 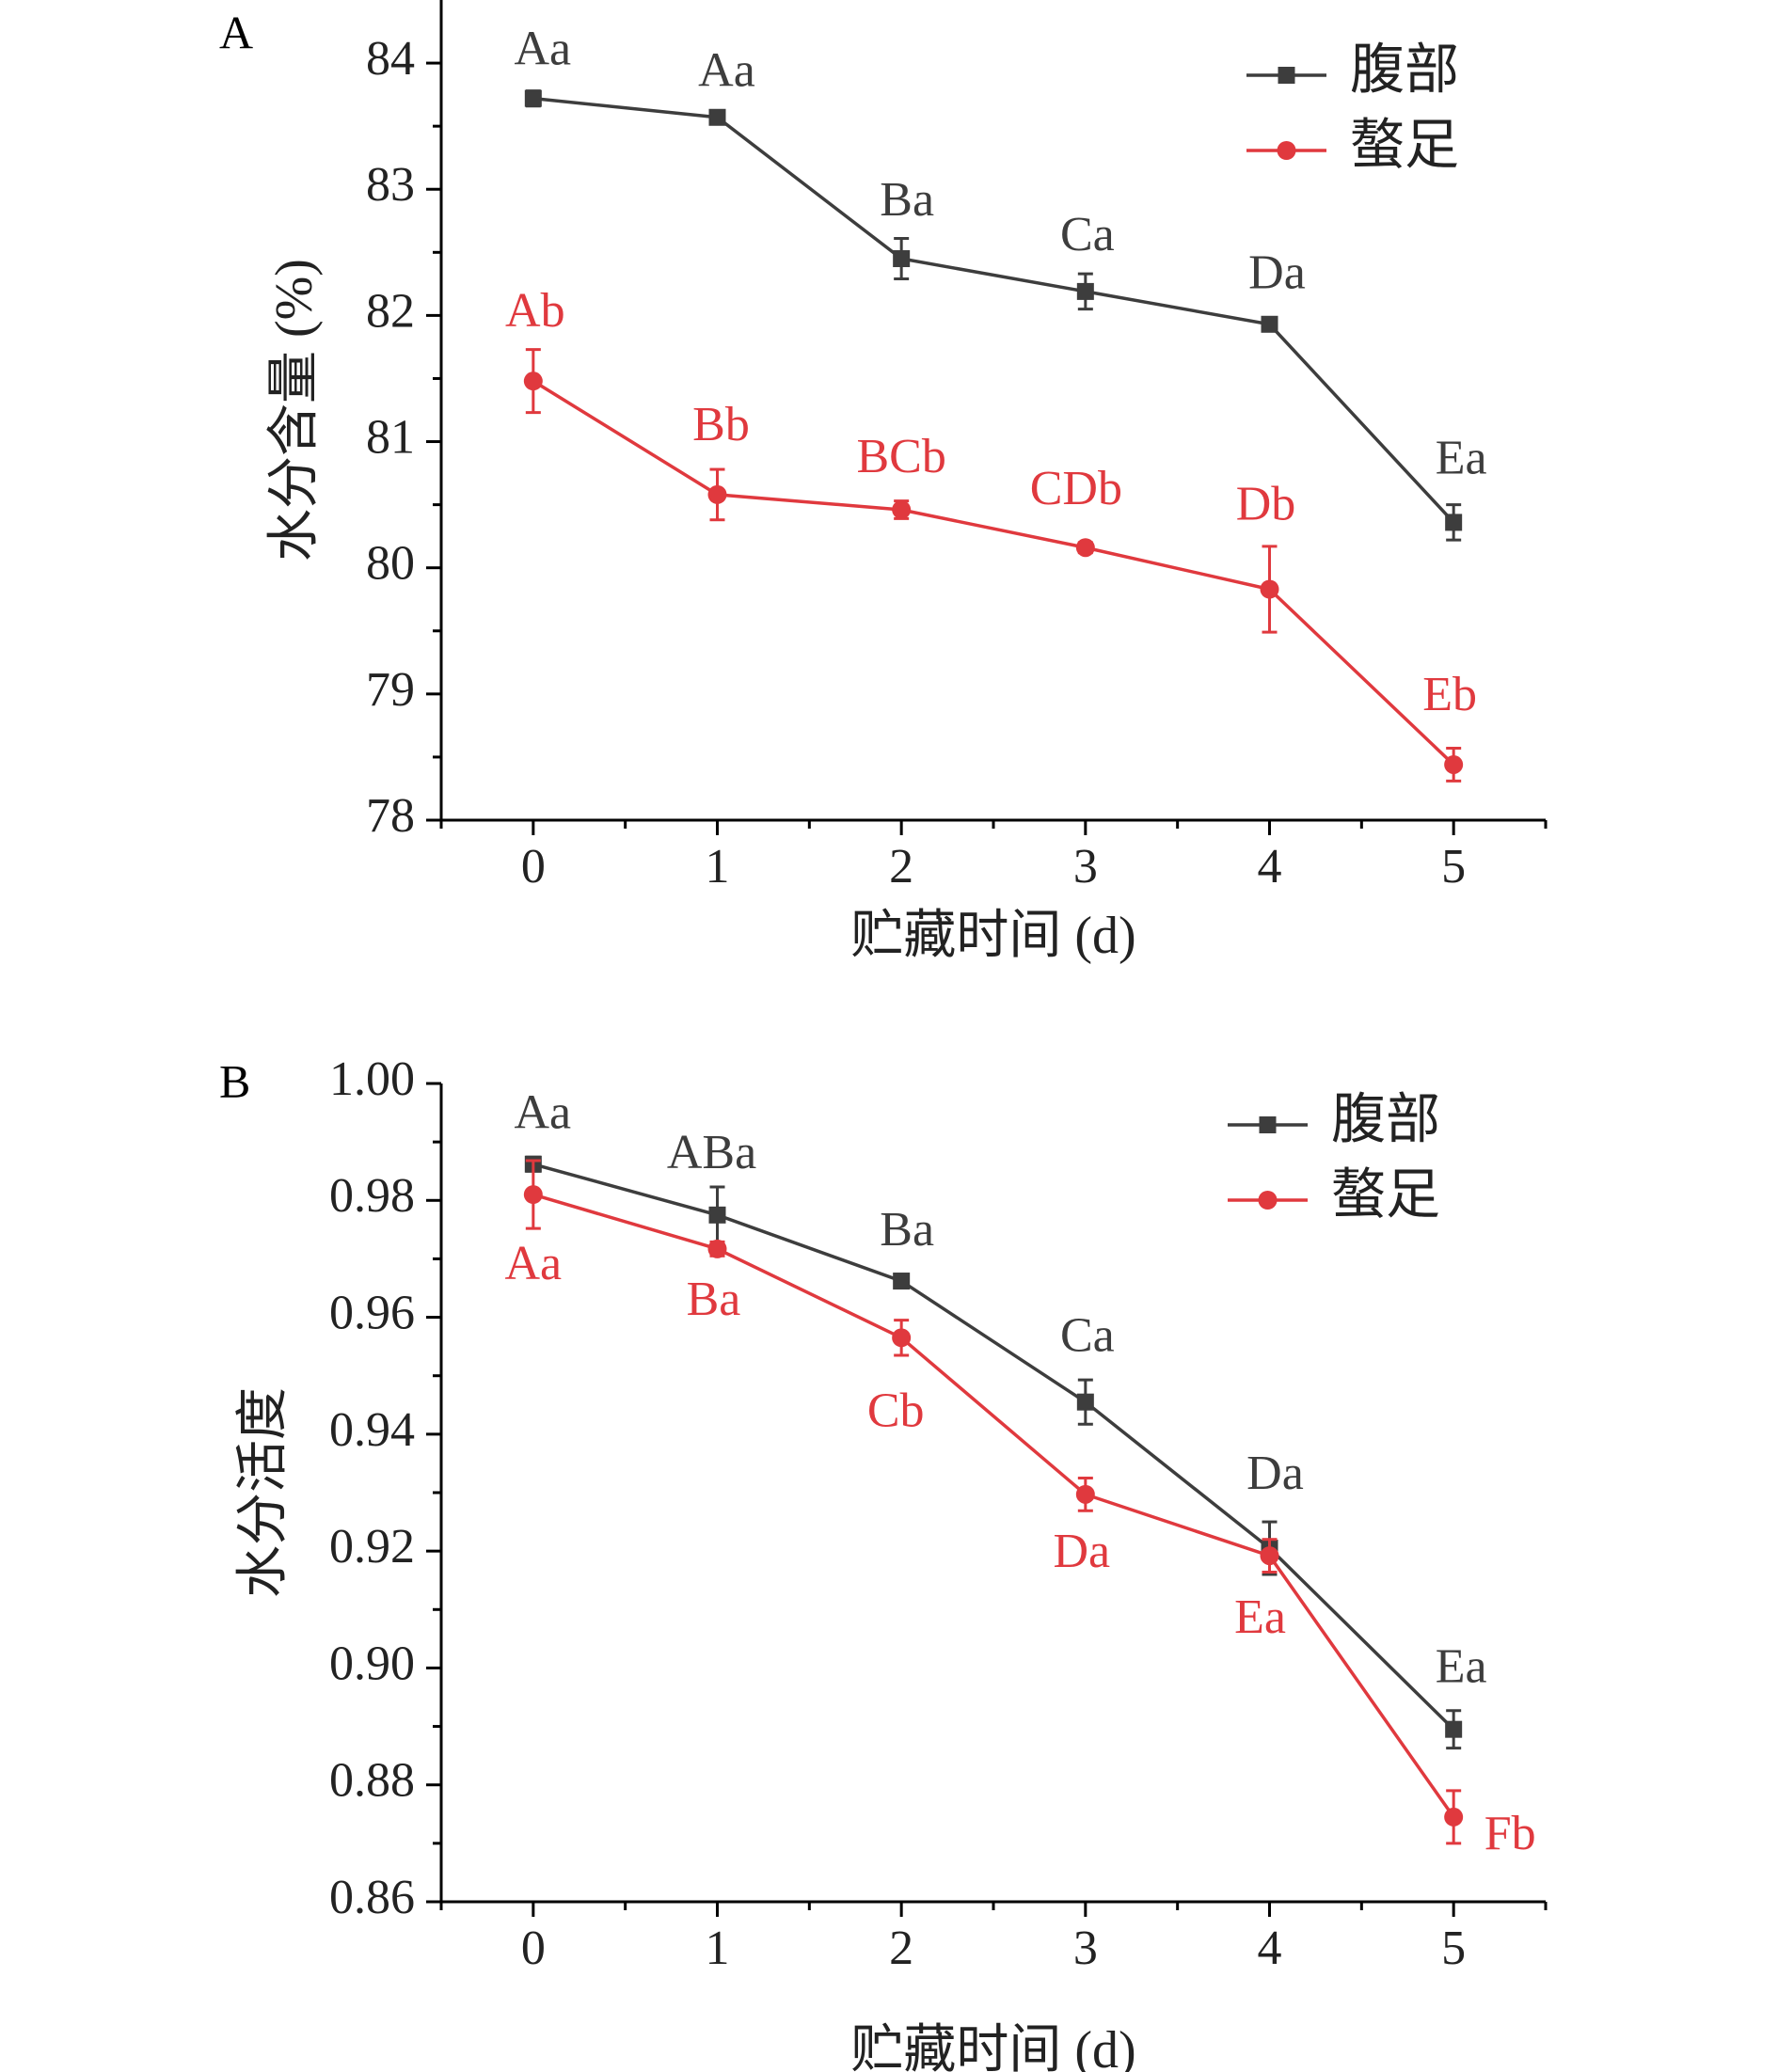 What do you see at coordinates (391, 816) in the screenshot?
I see `y-tick-label: 78` at bounding box center [391, 816].